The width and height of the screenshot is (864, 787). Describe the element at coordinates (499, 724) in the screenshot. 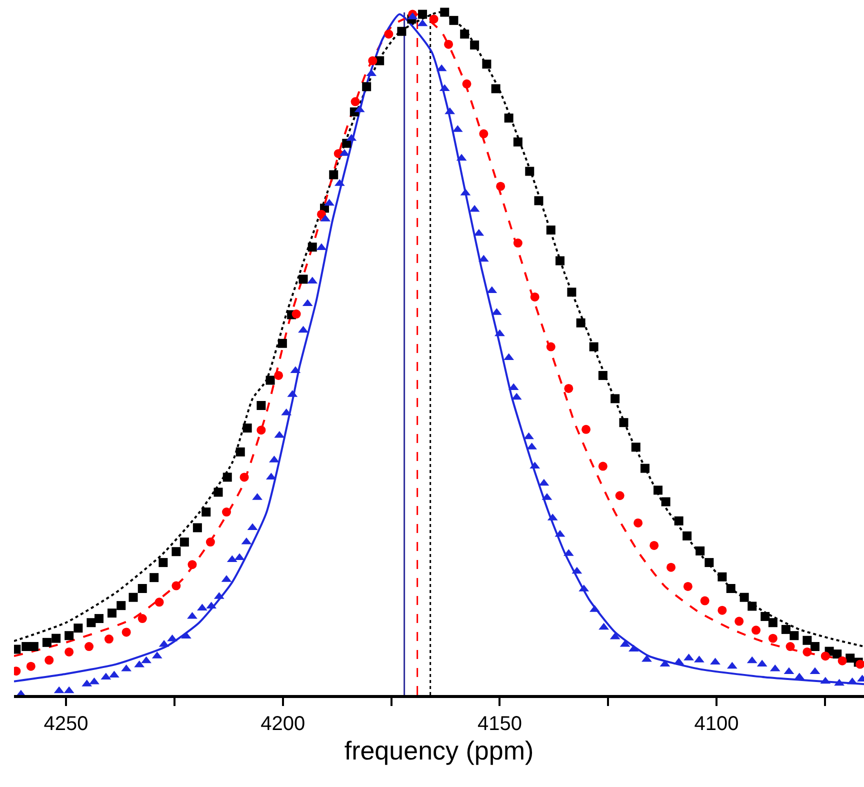

I see `x-tick-label: 4150` at that location.